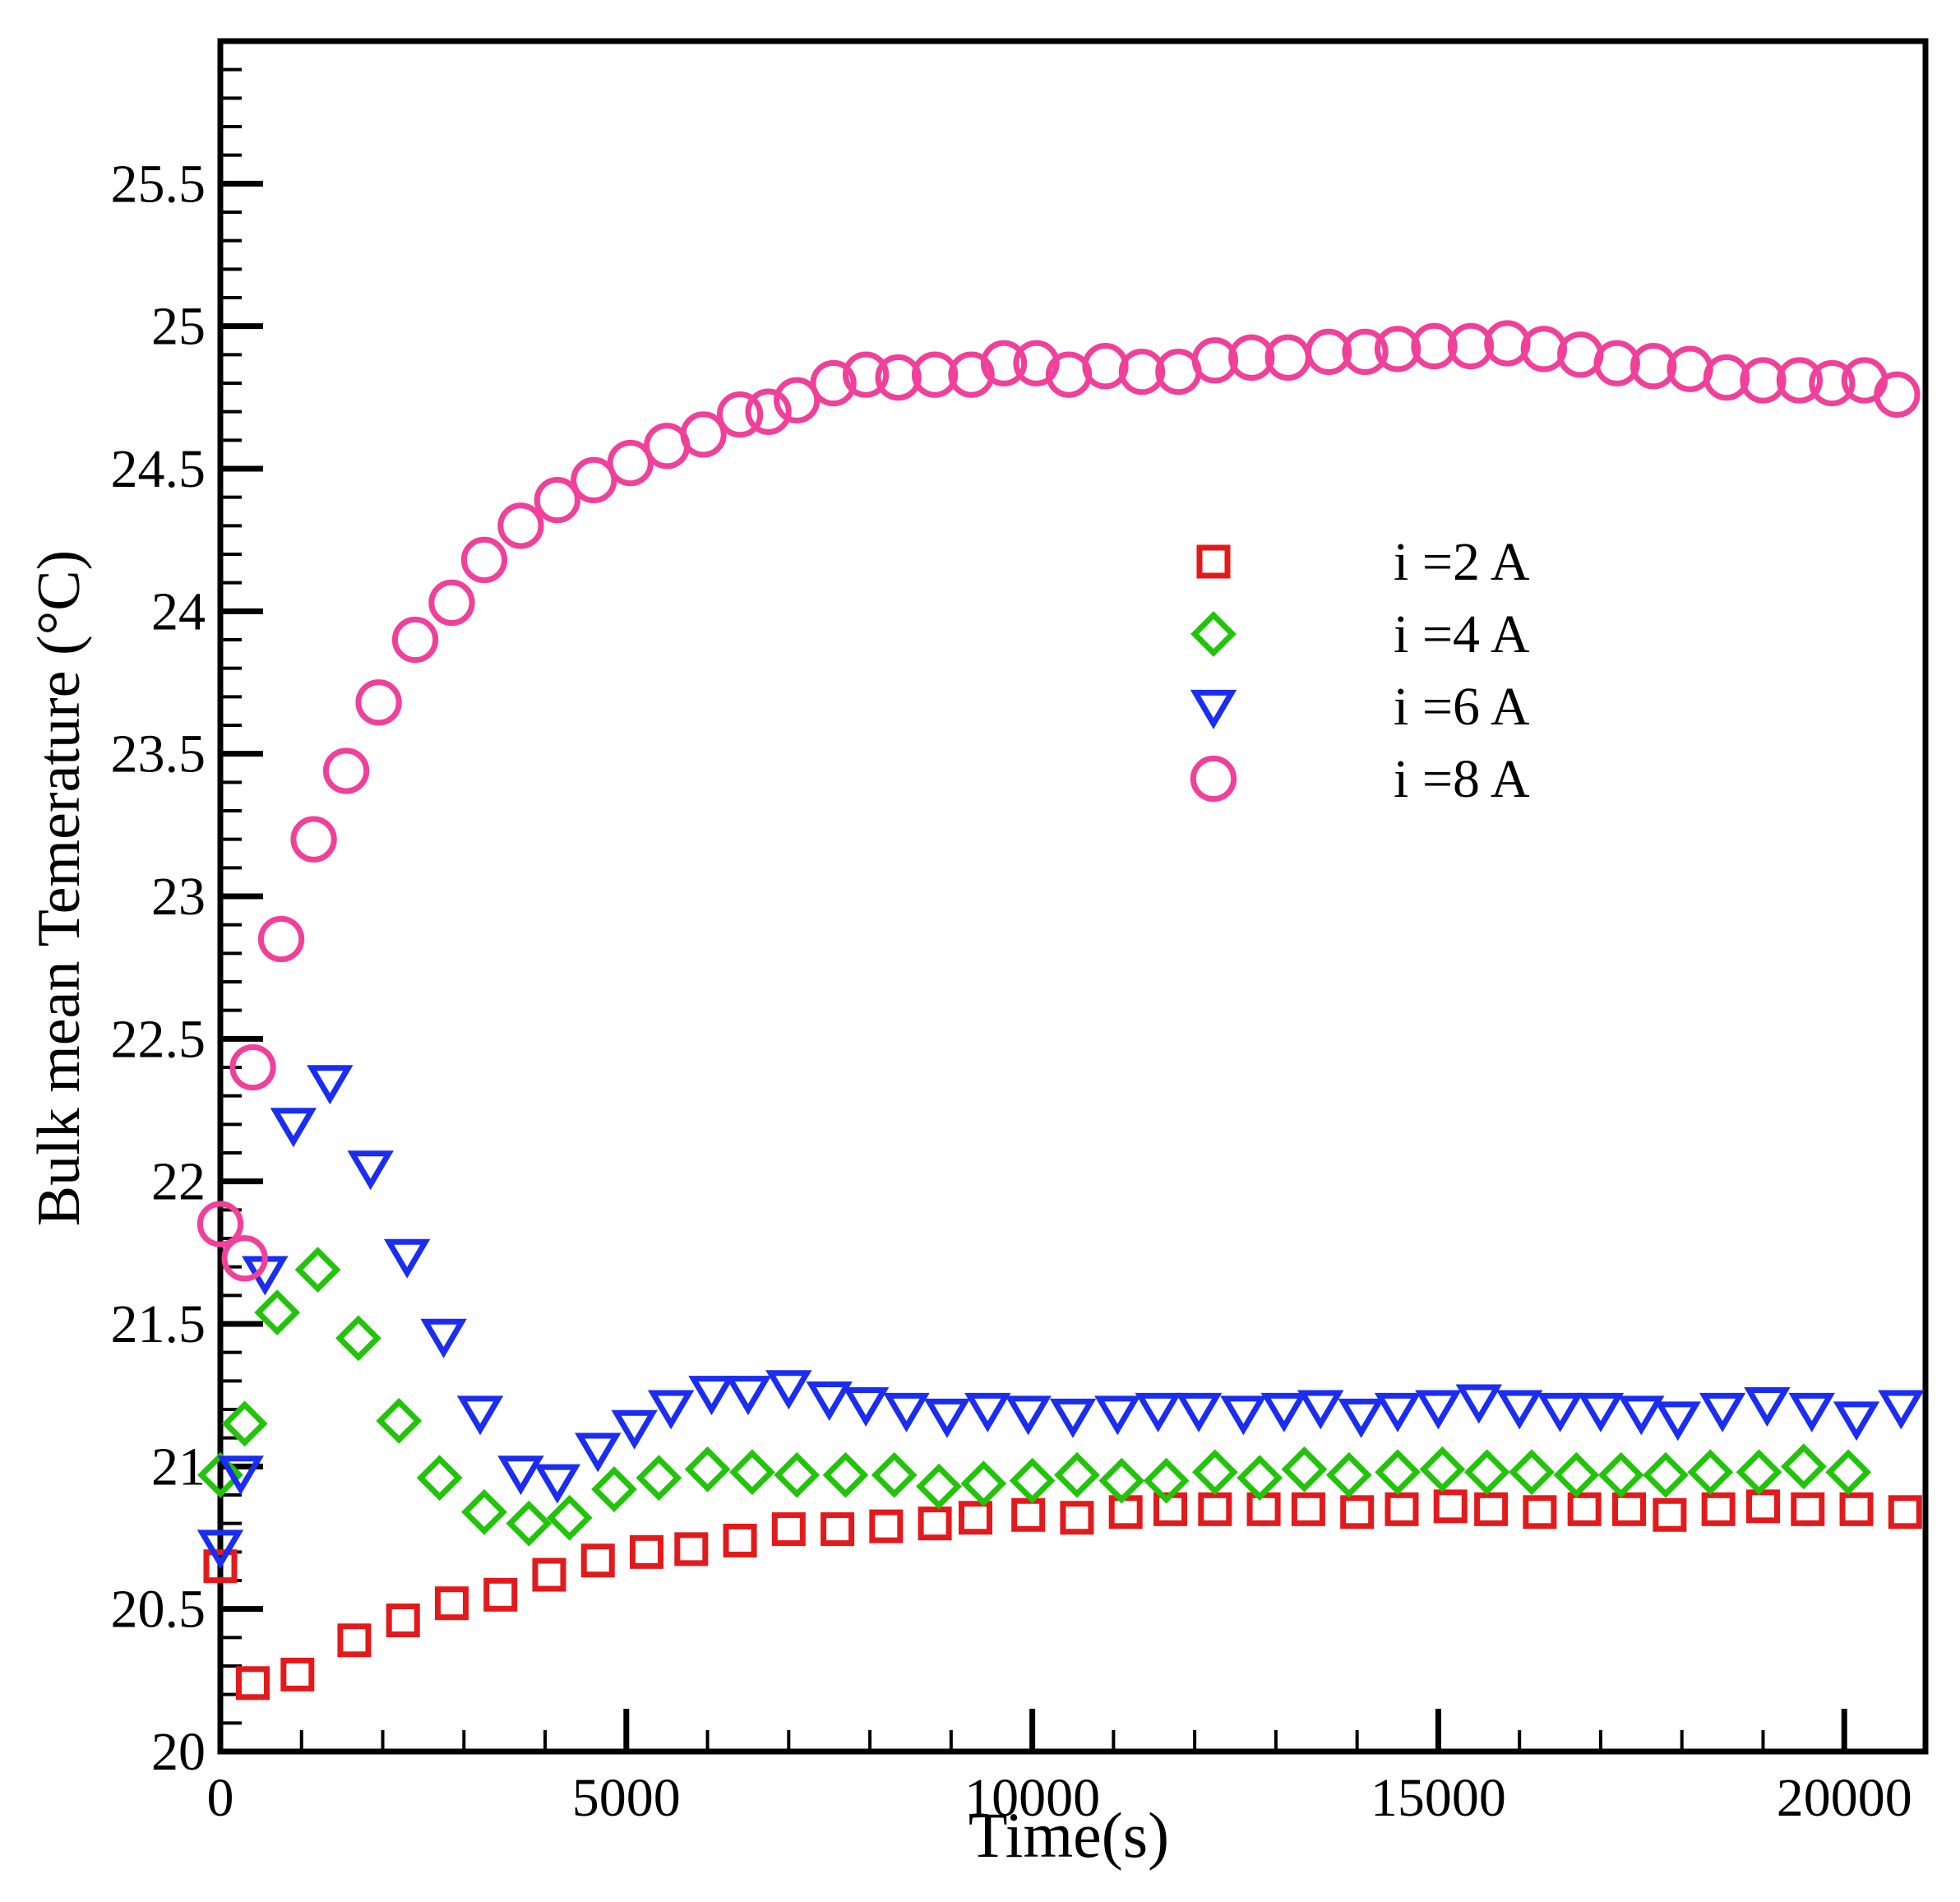 The height and width of the screenshot is (1902, 1960). I want to click on y-tick-label: 20.5, so click(158, 1610).